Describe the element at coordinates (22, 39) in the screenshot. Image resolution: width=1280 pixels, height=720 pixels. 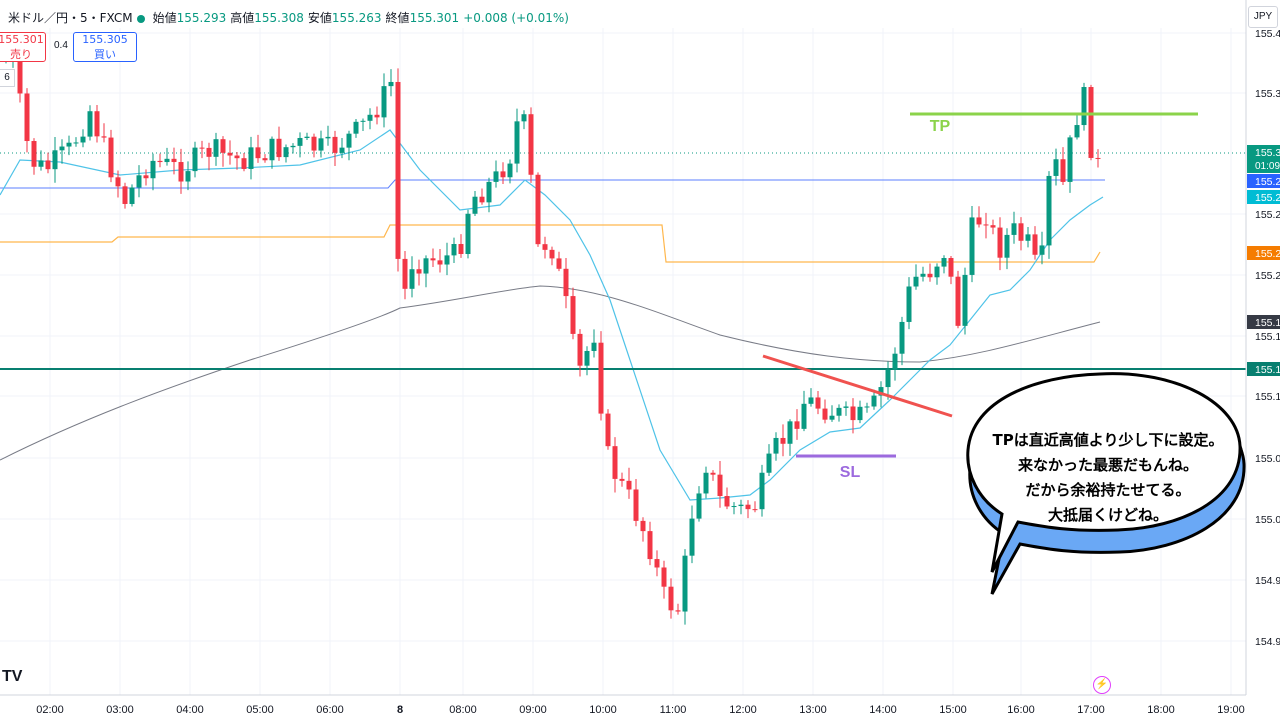
I see `sell-price: 155.301` at that location.